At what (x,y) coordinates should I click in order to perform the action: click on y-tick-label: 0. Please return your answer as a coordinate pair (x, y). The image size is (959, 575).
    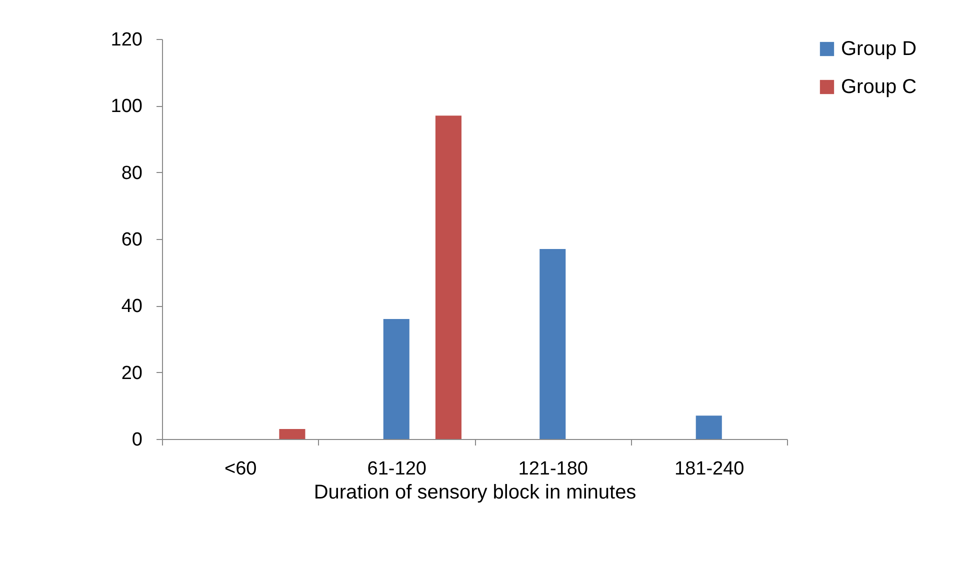
    Looking at the image, I should click on (137, 440).